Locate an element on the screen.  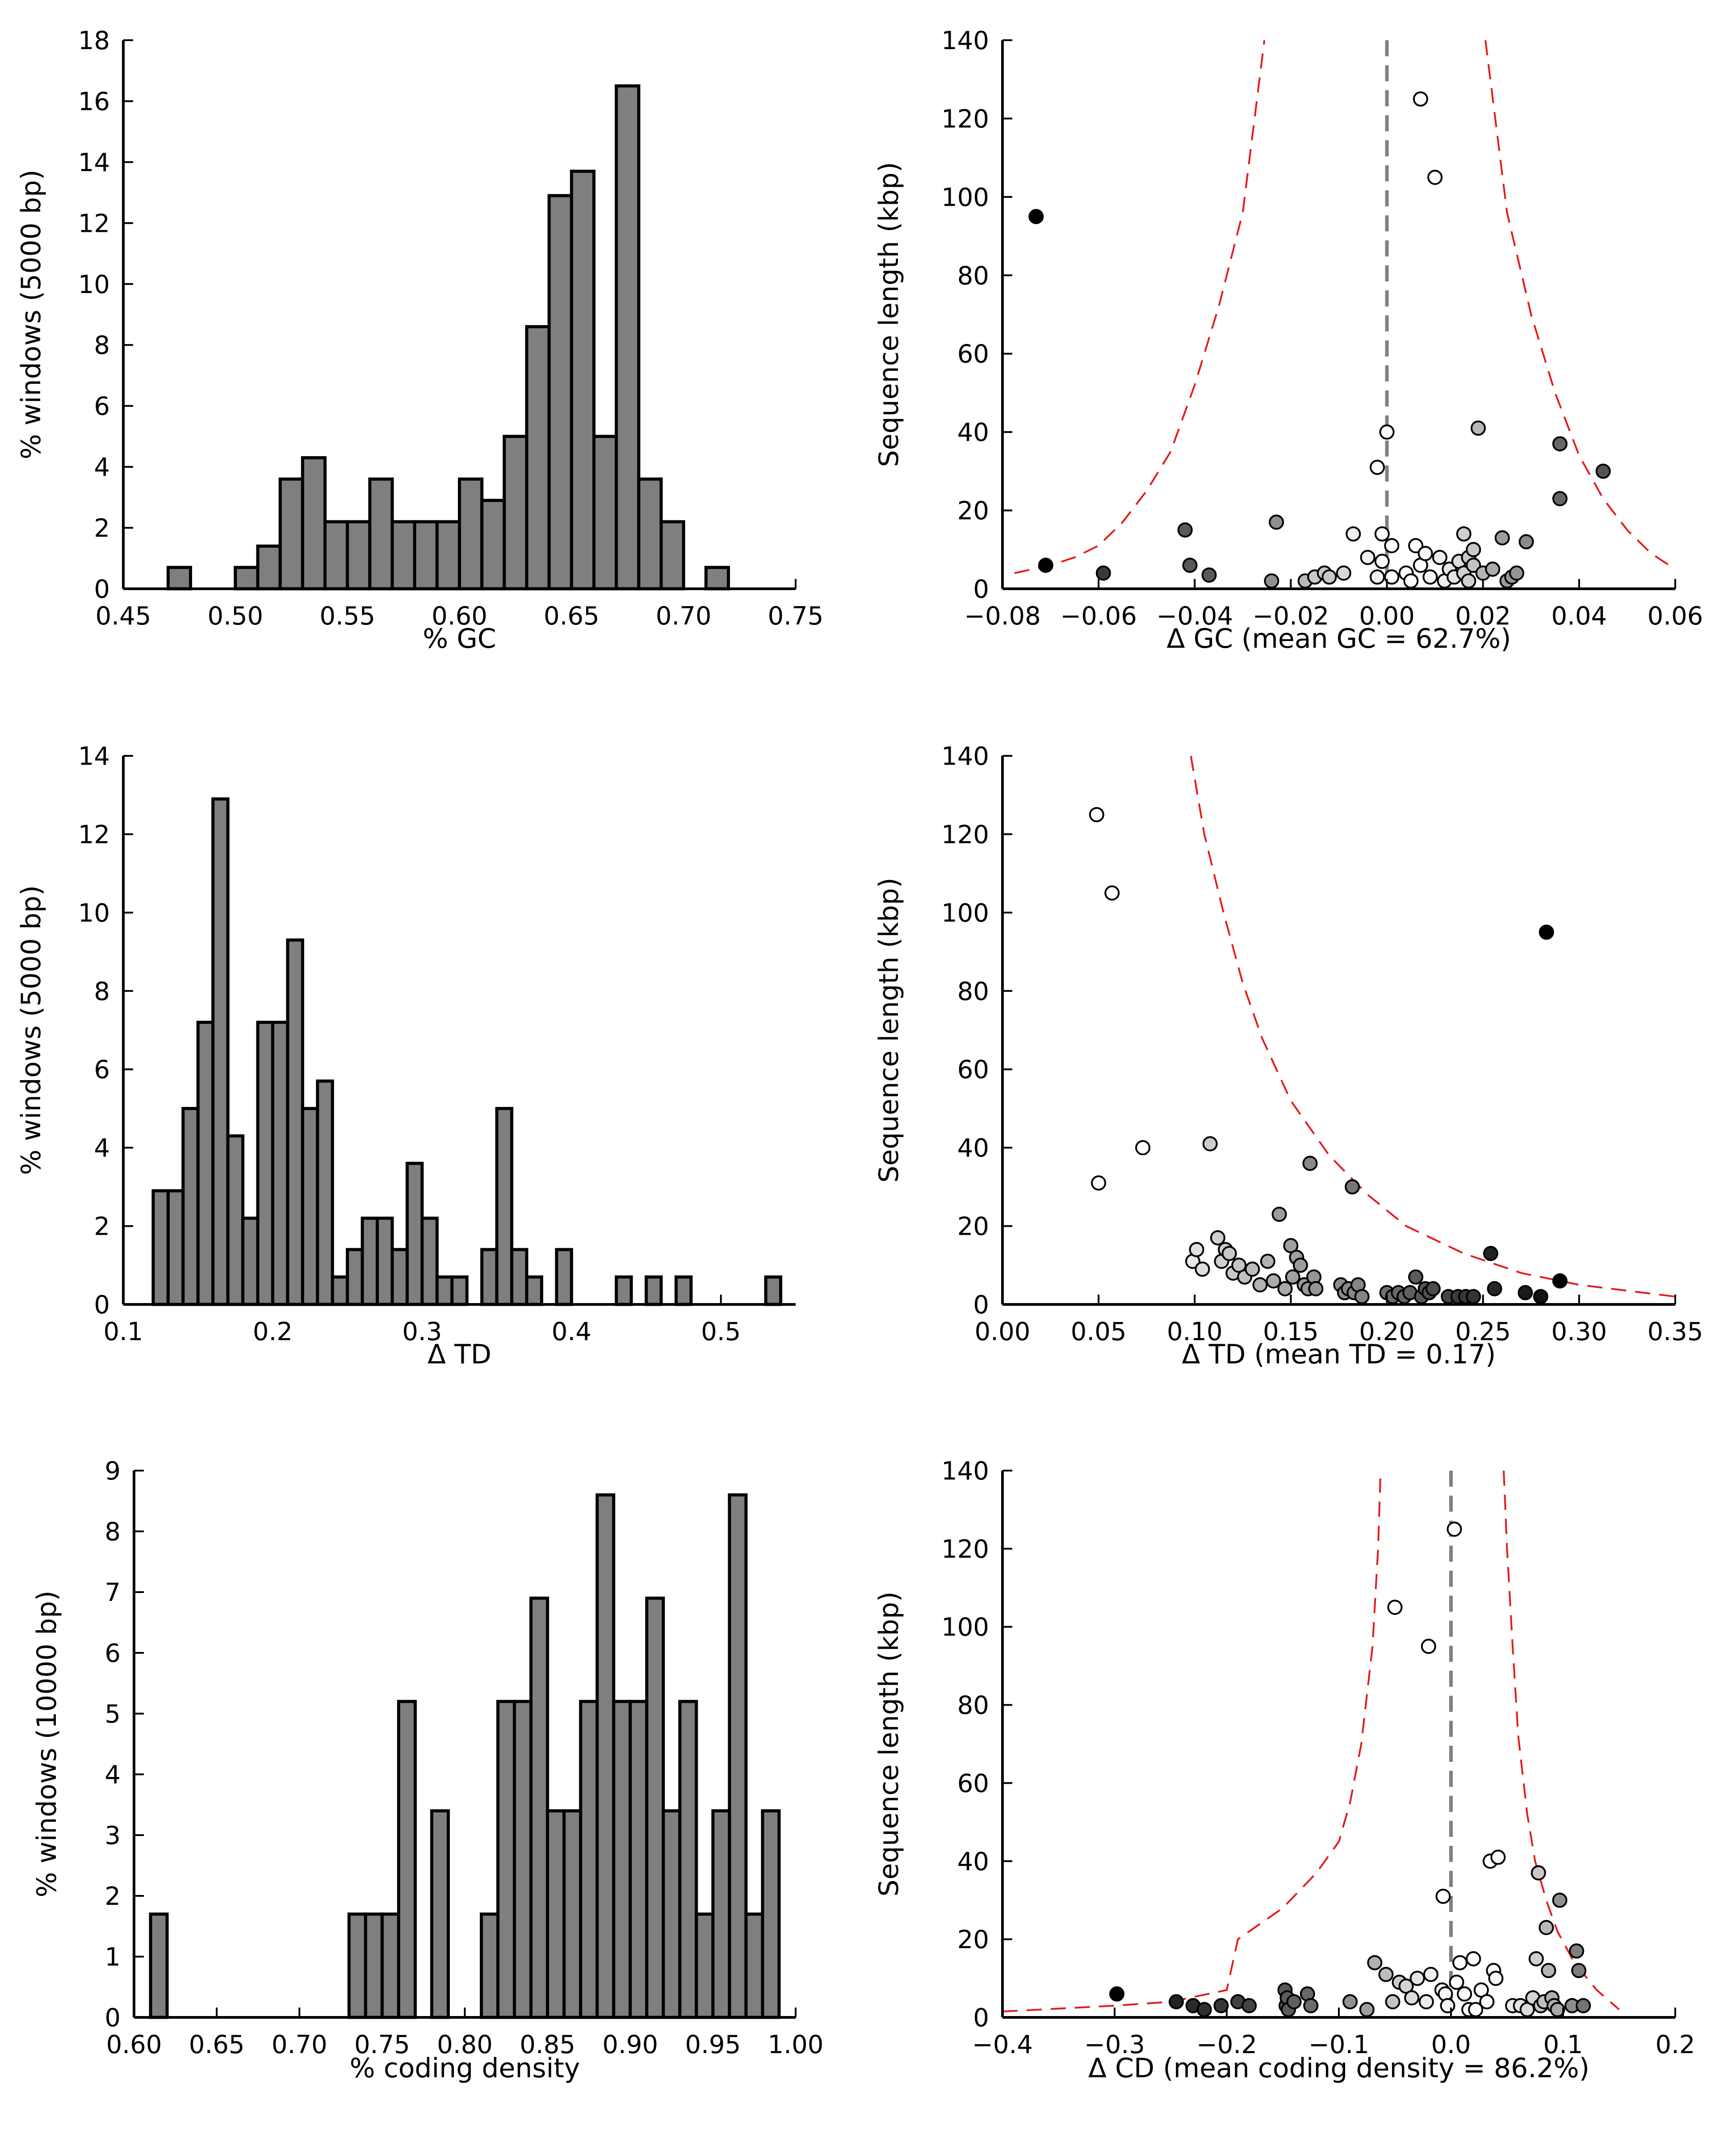
gc-scatter-x-tick-label: −0.06 is located at coordinates (1098, 617).